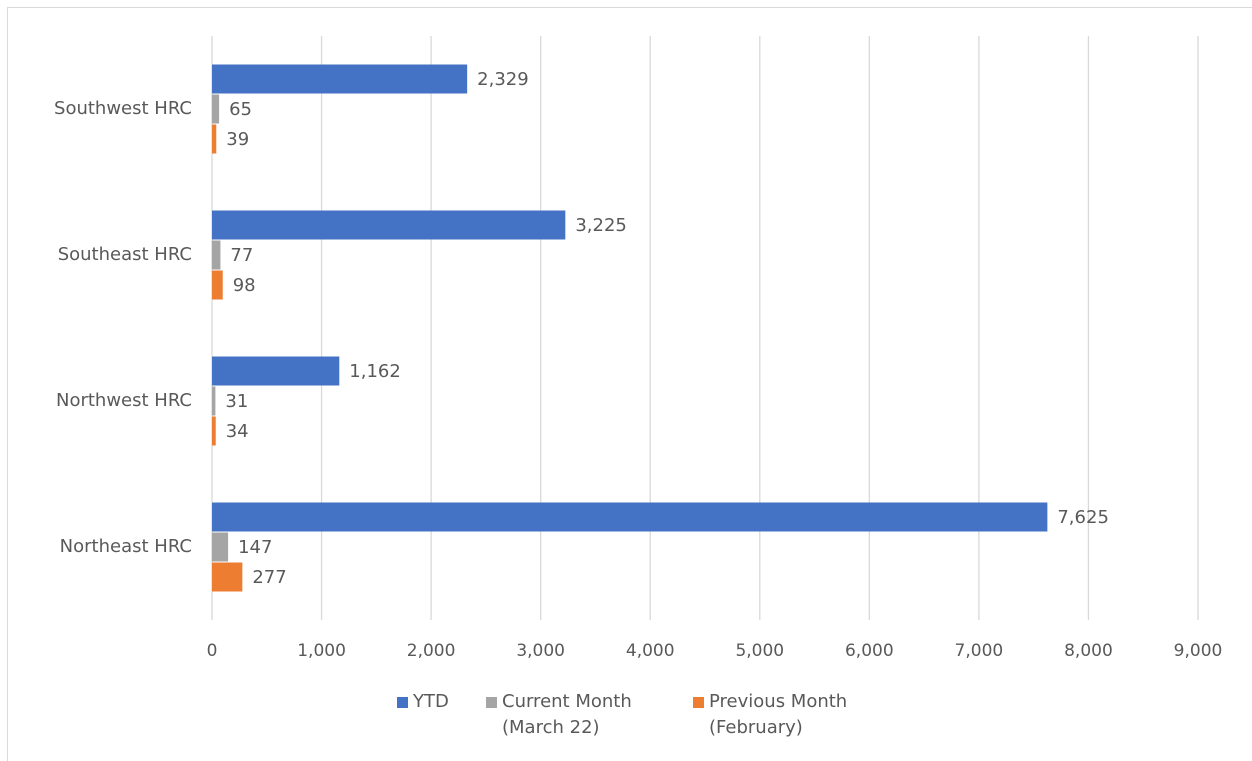 This screenshot has height=761, width=1252. What do you see at coordinates (244, 285) in the screenshot?
I see `value-label: 98` at bounding box center [244, 285].